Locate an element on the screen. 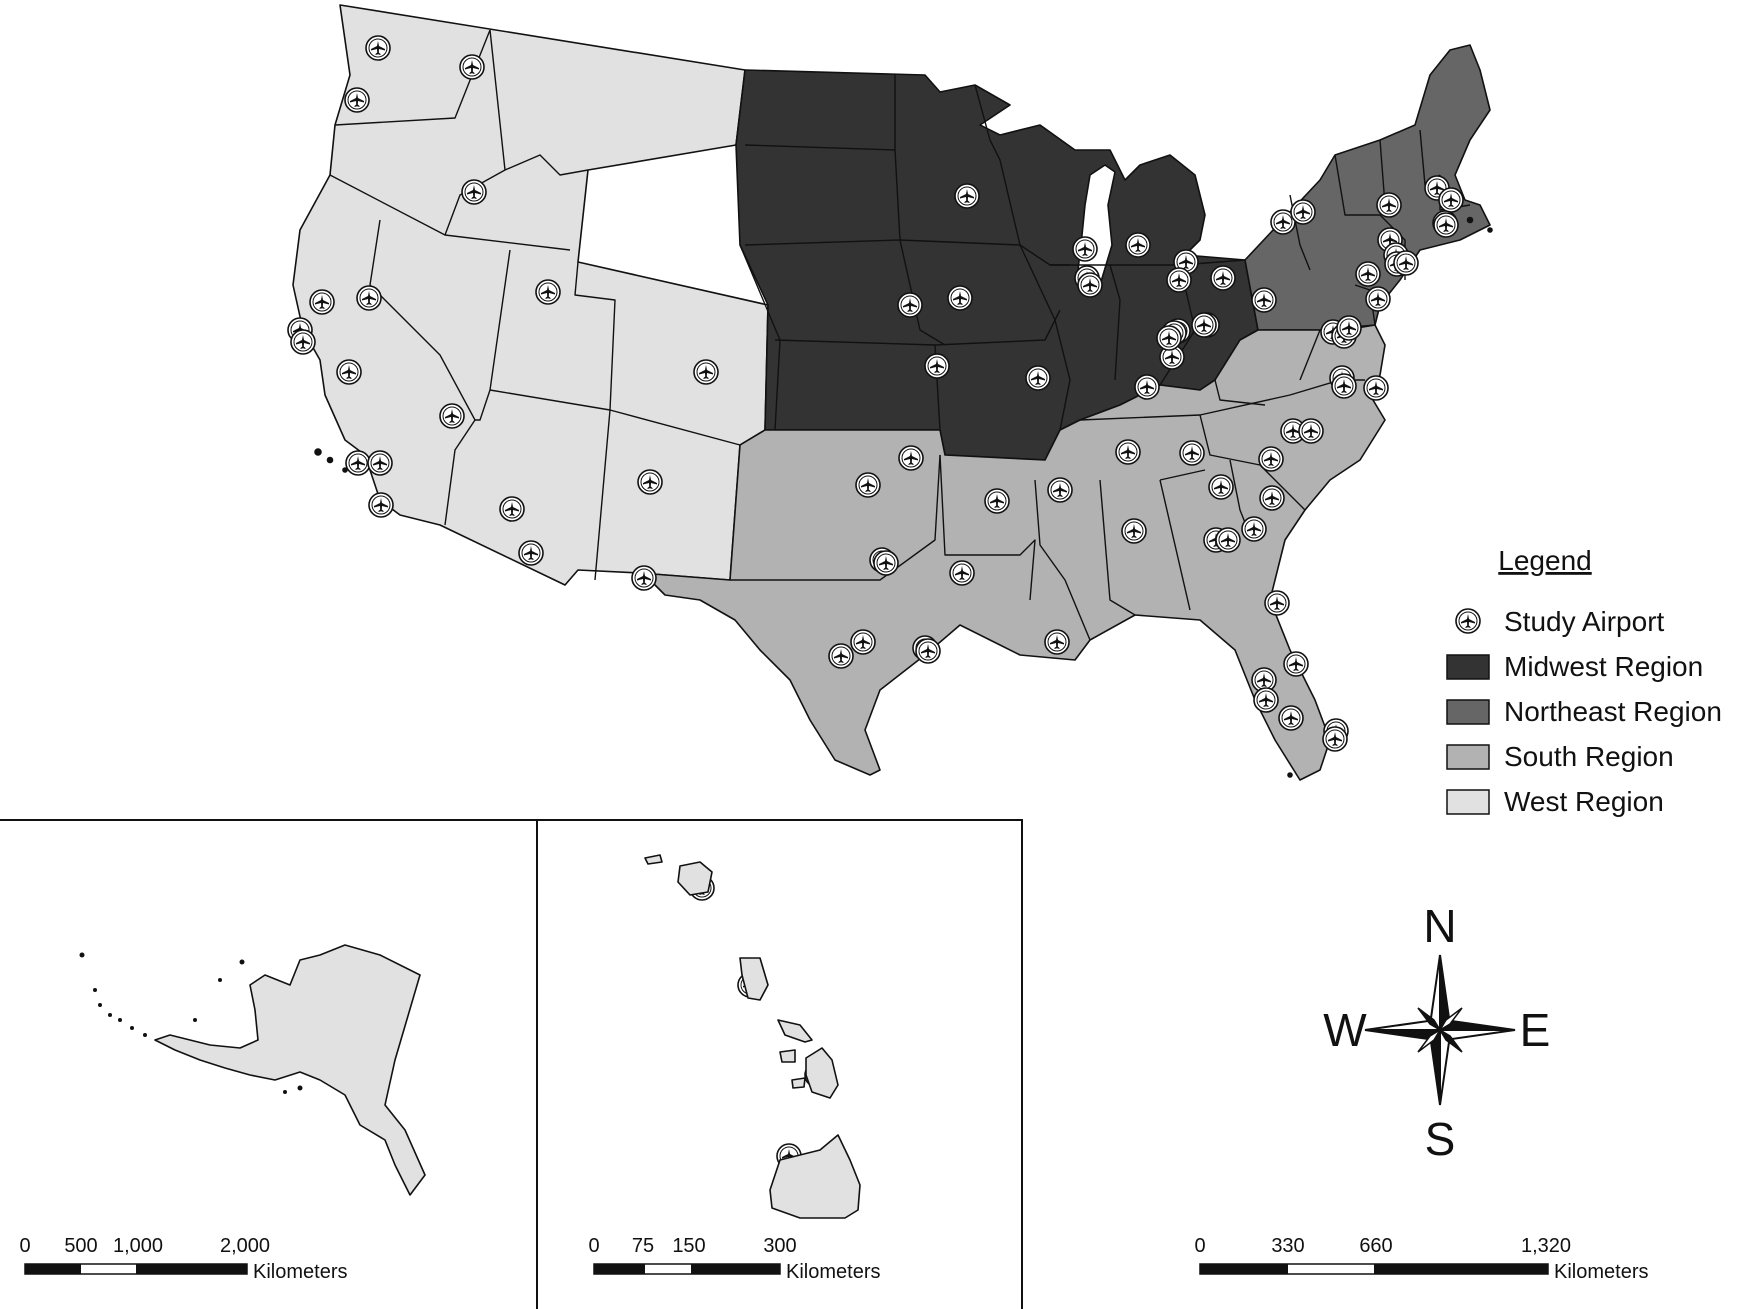 The image size is (1750, 1309). legend-item-study-airport: Study Airport is located at coordinates (1560, 621).